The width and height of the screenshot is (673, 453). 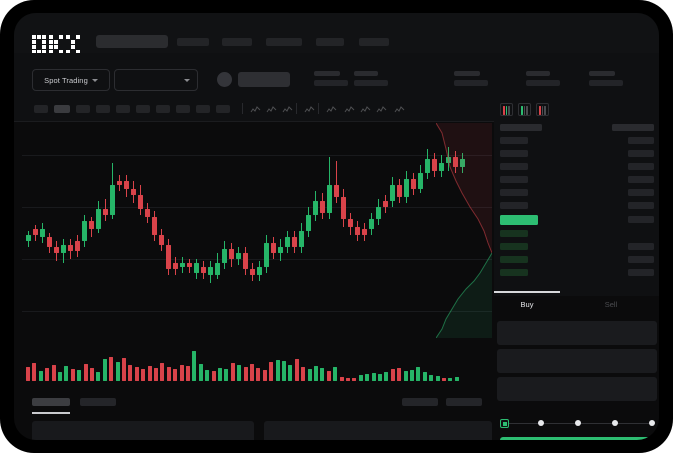 I want to click on orderbook-panel, so click(x=576, y=197).